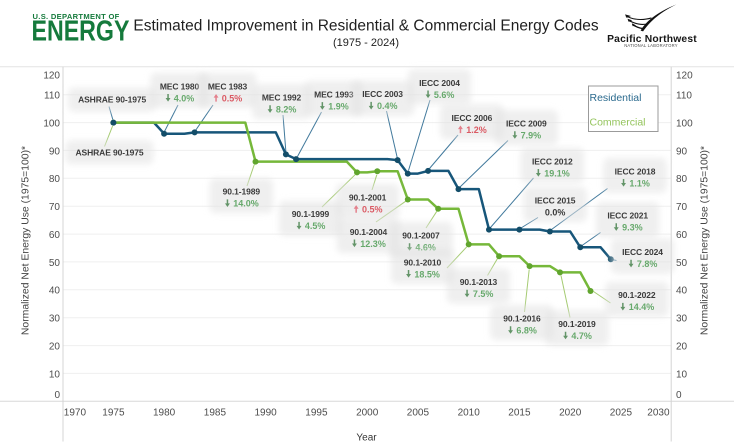 The height and width of the screenshot is (447, 734). I want to click on svg-text: 1980, so click(164, 413).